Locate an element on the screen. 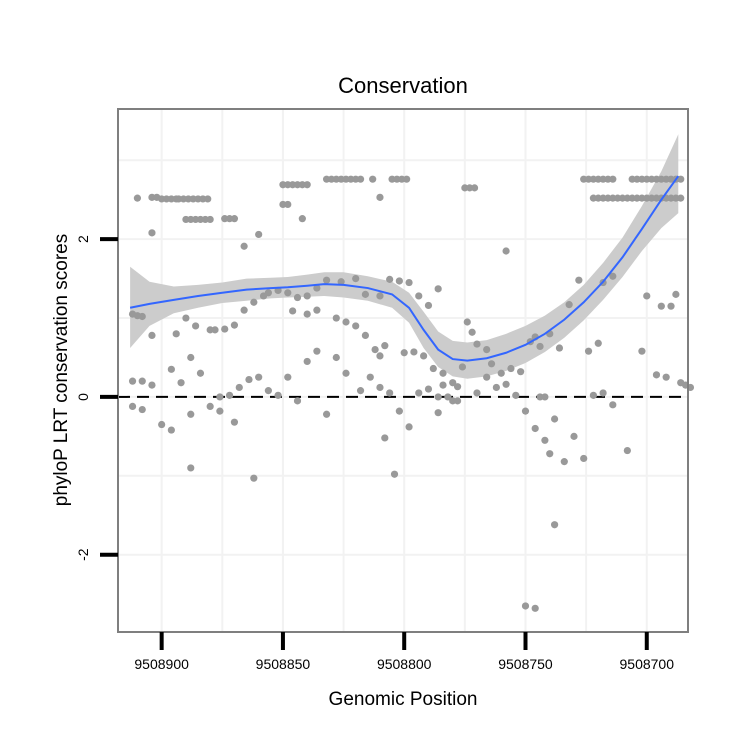 This screenshot has height=750, width=750. x-tick-label: 9508900 is located at coordinates (161, 664).